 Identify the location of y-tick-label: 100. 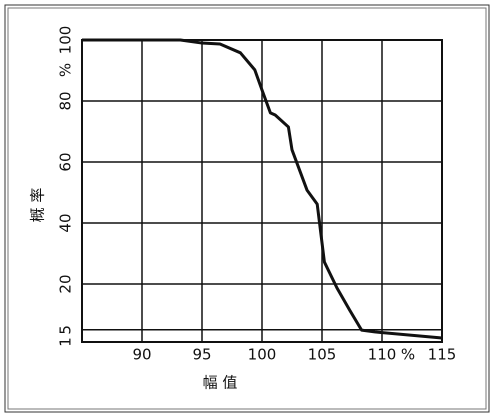
(66, 40).